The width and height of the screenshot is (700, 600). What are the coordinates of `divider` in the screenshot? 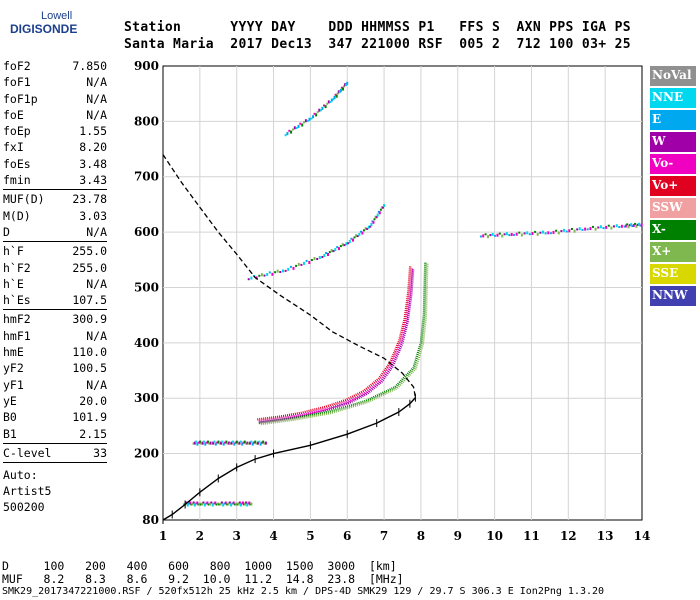 It's located at (55, 242).